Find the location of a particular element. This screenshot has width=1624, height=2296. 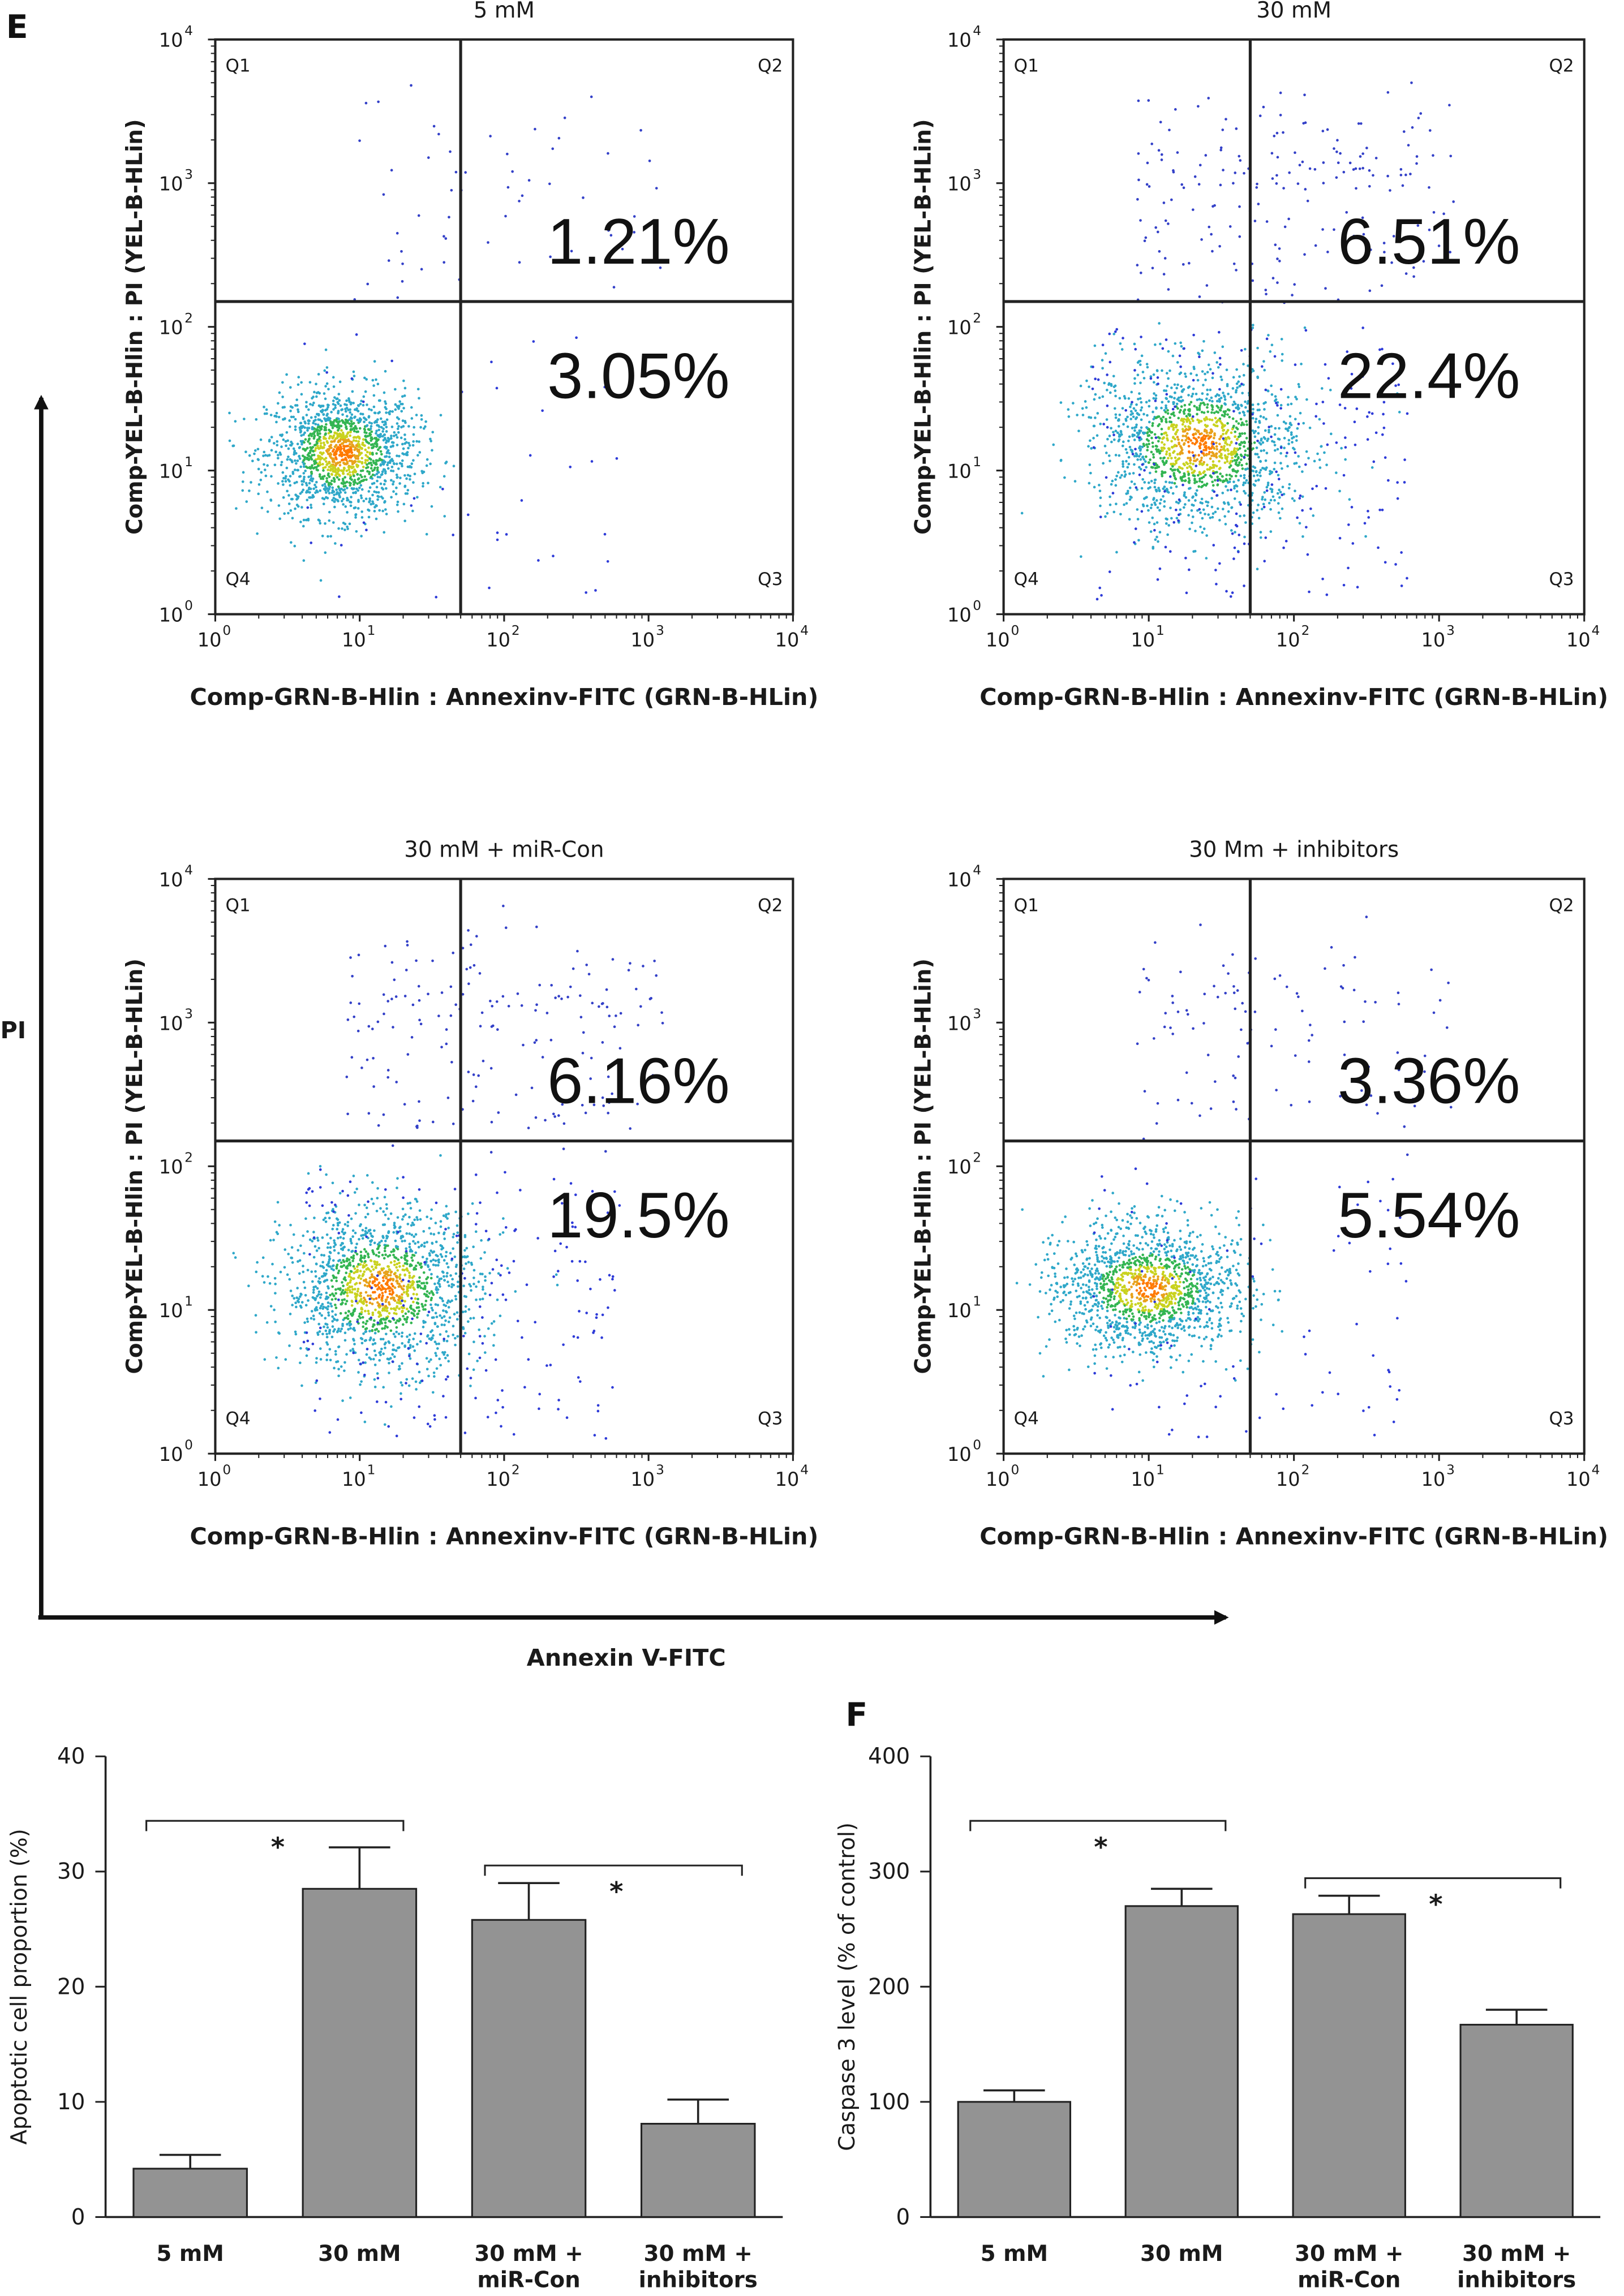

panel-label-f: F is located at coordinates (856, 1715).